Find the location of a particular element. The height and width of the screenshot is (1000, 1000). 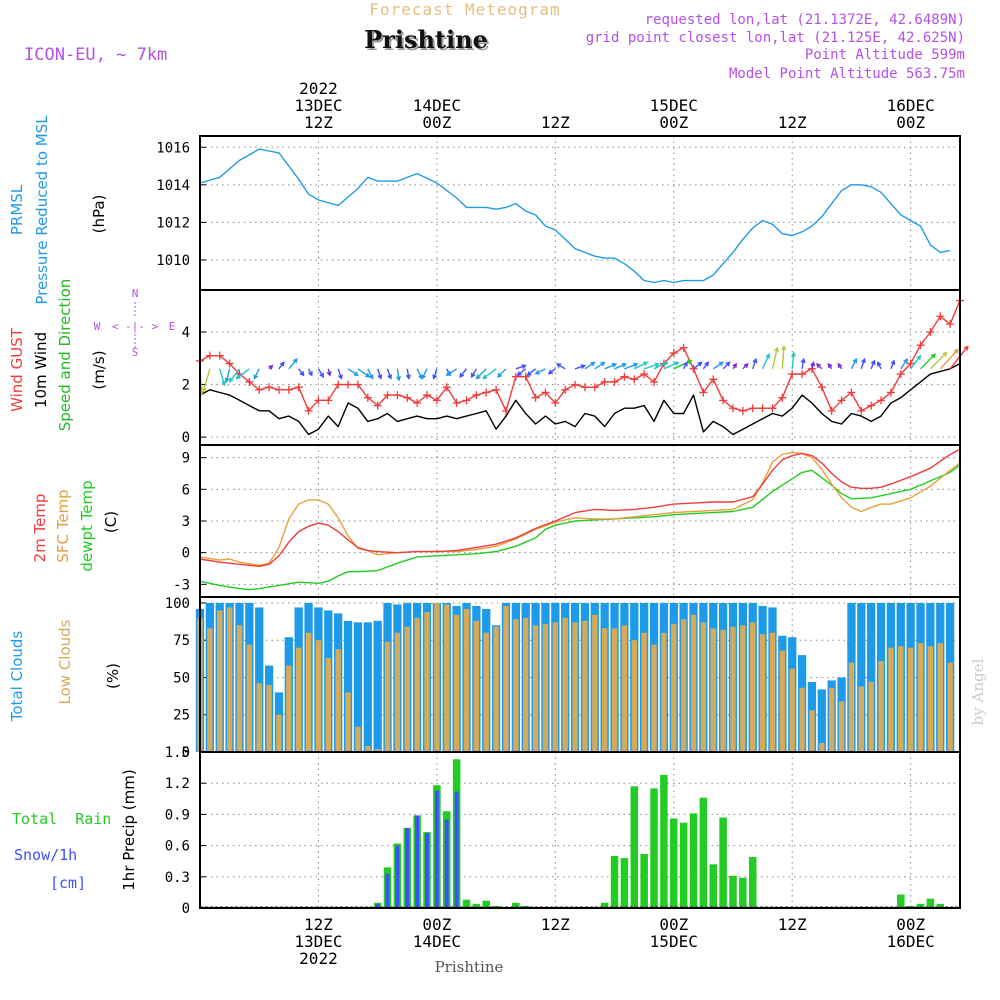

model-label: ICON-EU, ~ 7km is located at coordinates (95, 55).